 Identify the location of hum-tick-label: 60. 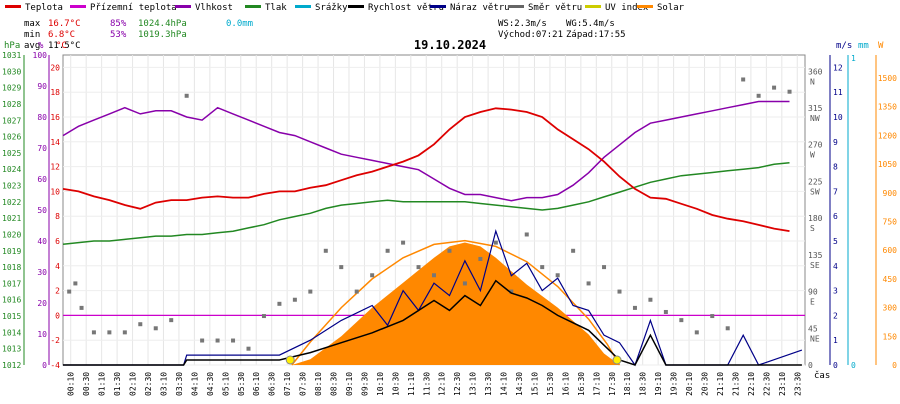
(42, 179).